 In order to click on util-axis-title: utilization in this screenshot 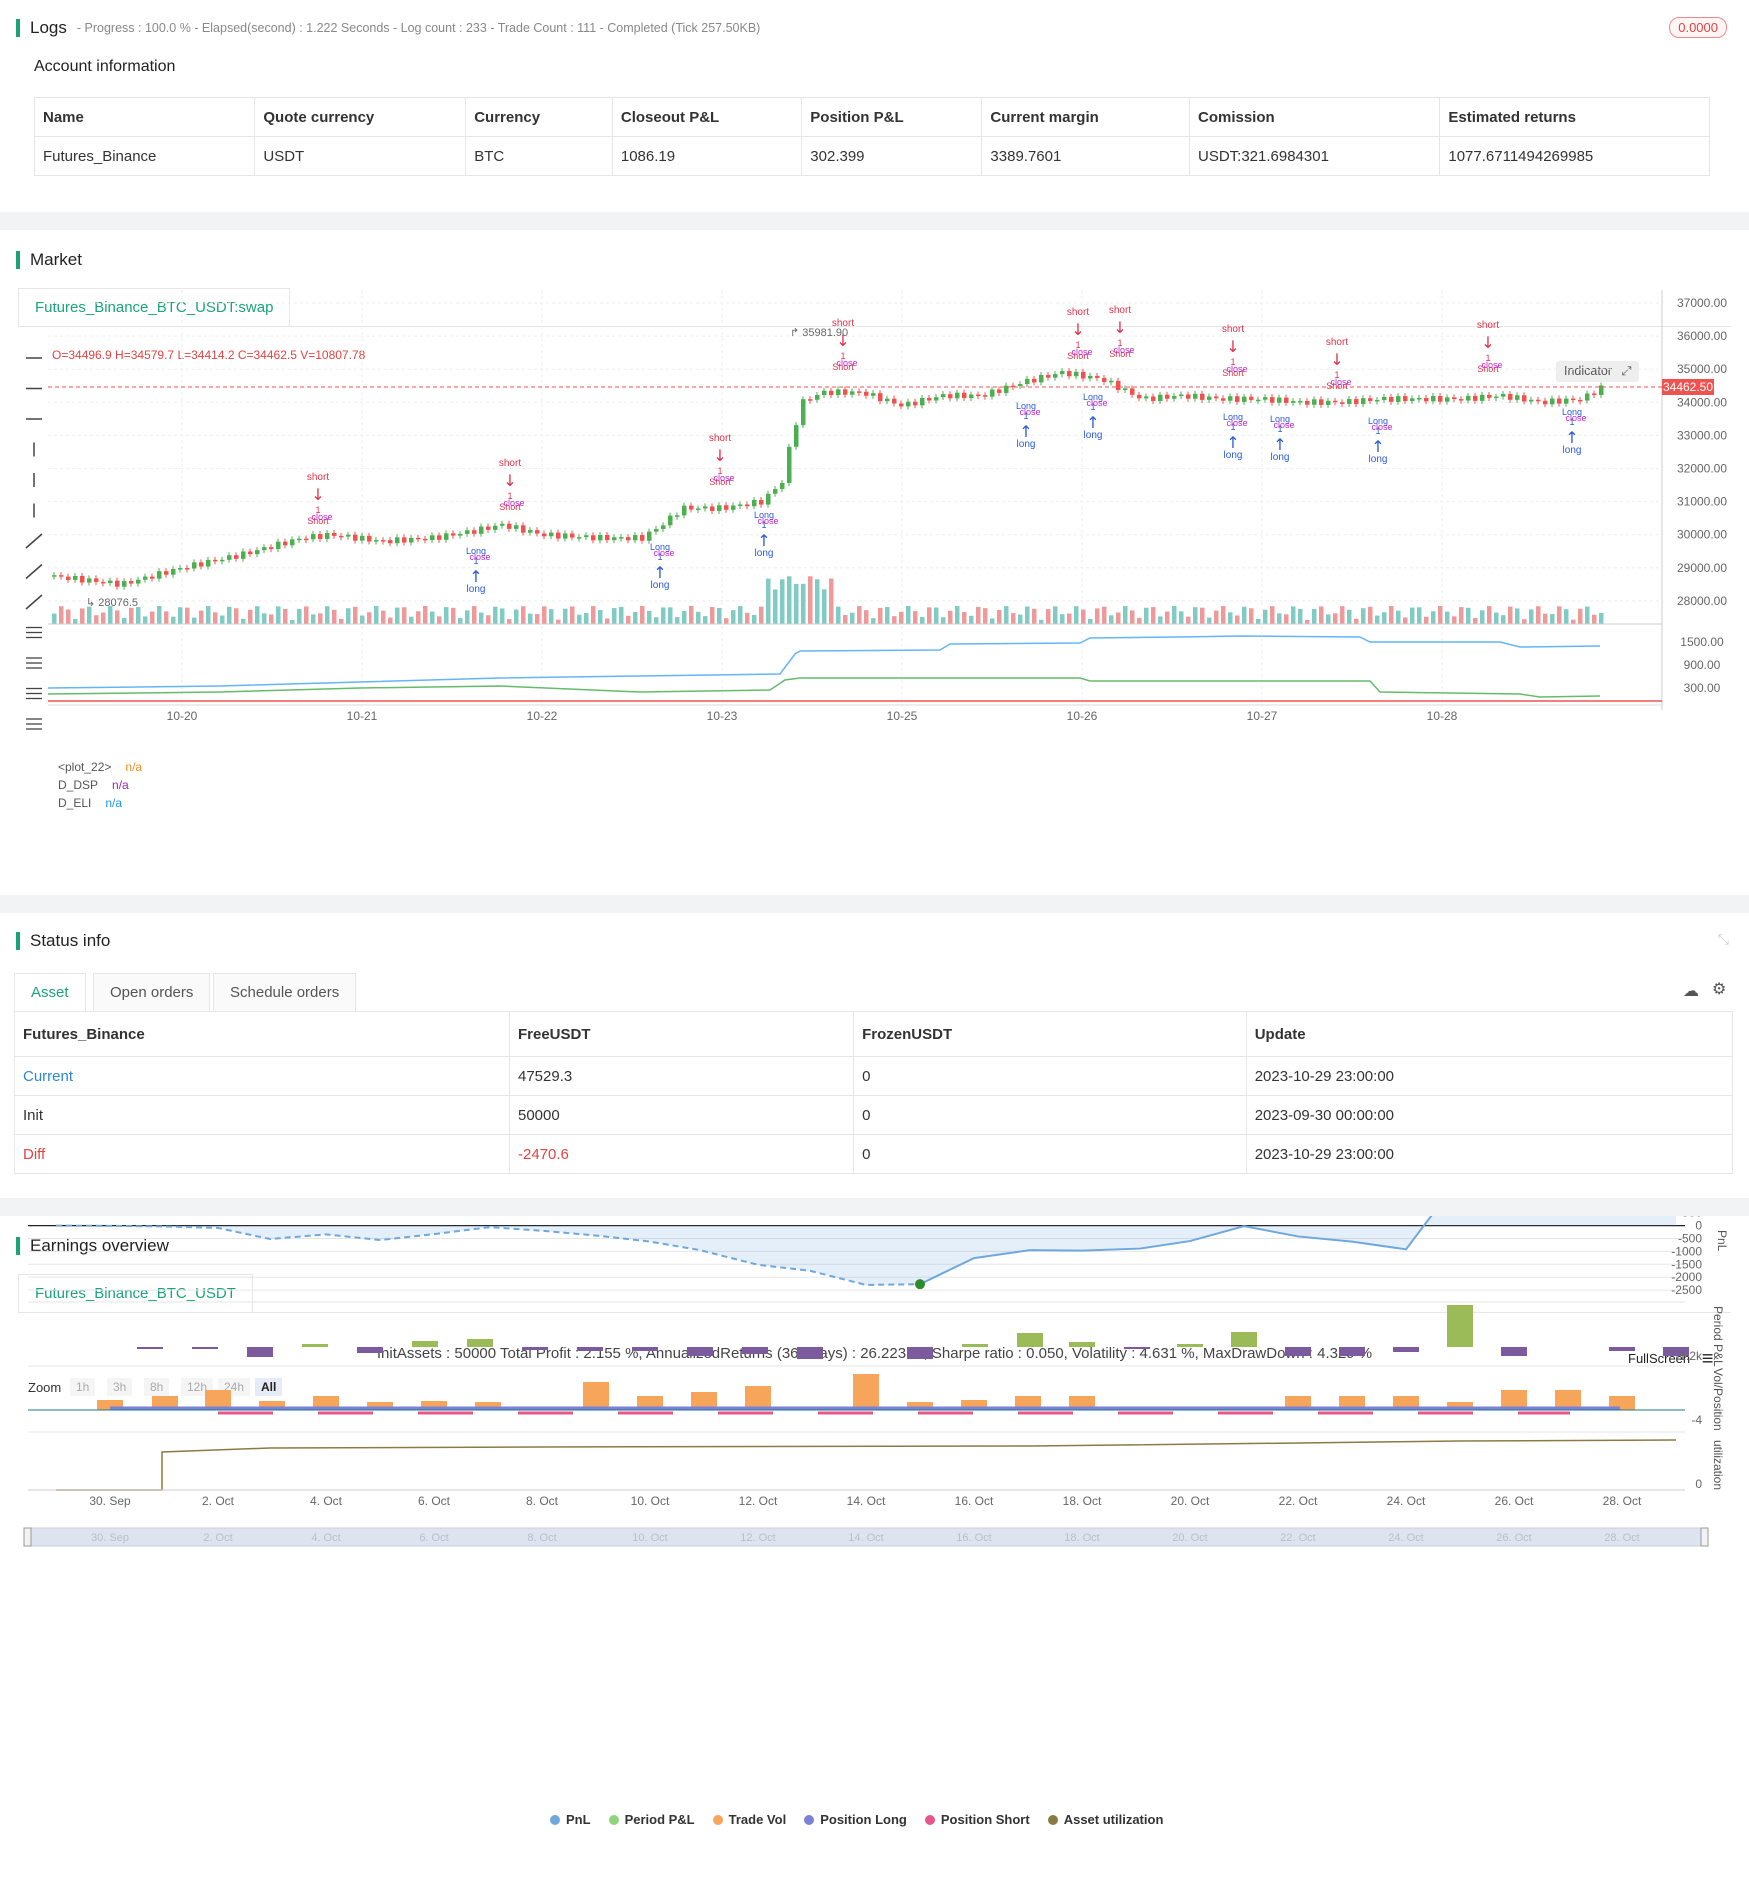, I will do `click(1718, 1465)`.